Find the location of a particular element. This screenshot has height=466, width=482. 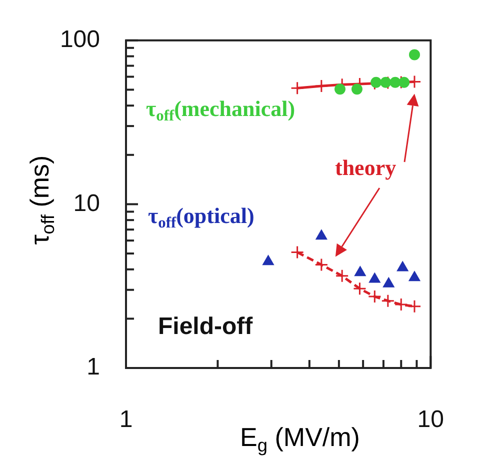

annotation: Field-off is located at coordinates (205, 326).